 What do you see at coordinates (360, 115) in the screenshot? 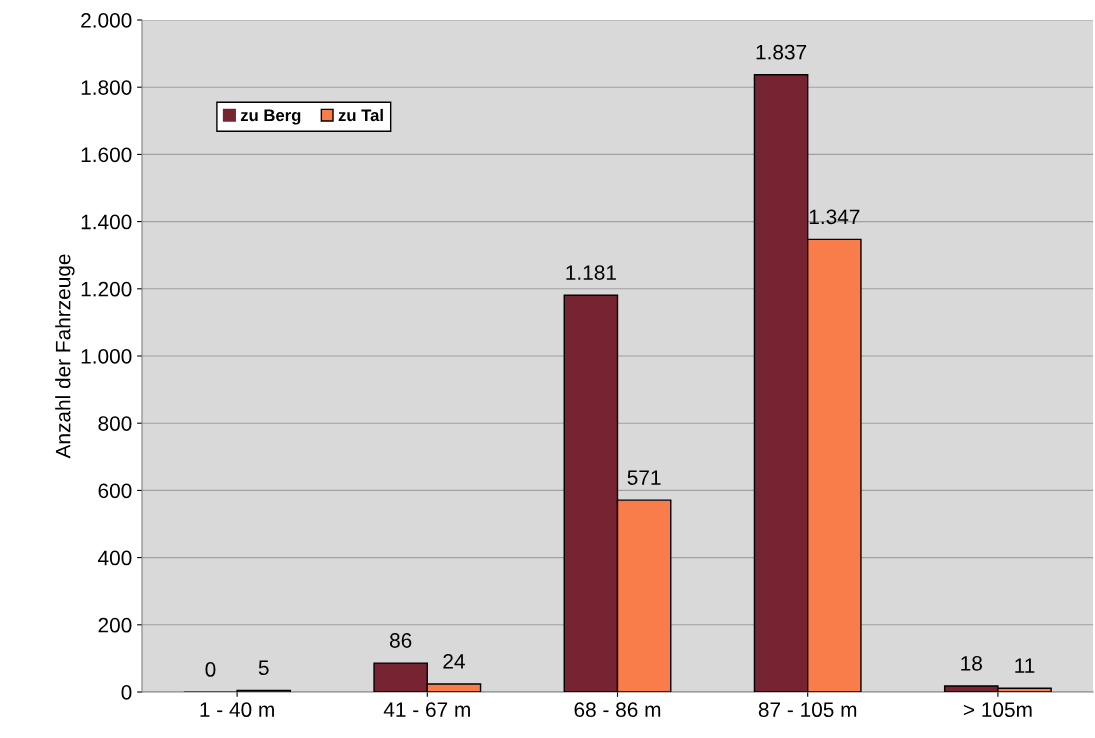
I see `legend-label: zu Tal` at bounding box center [360, 115].